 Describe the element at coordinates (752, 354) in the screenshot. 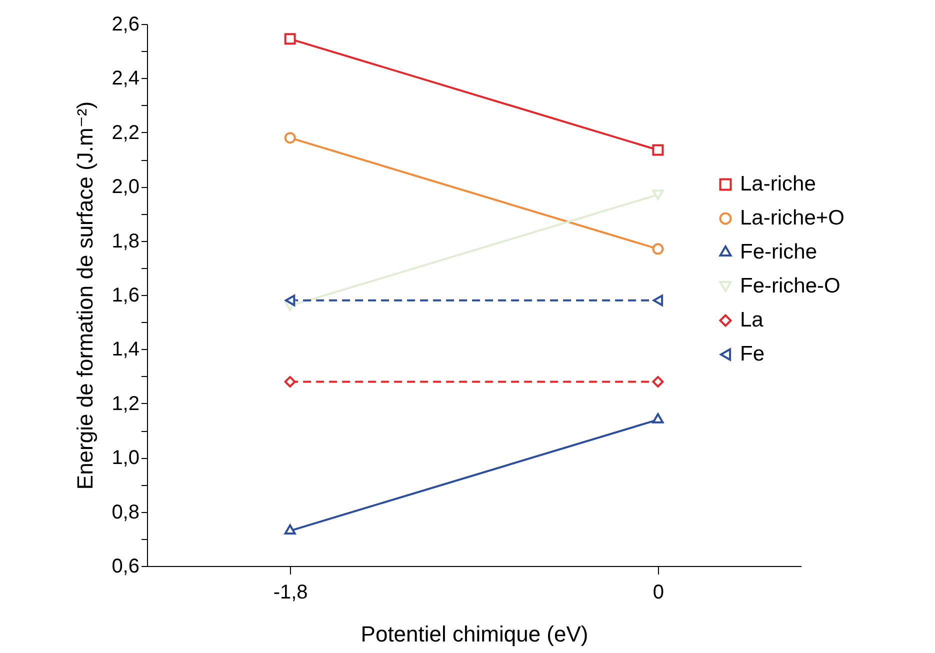

I see `legend-label: Fe` at that location.